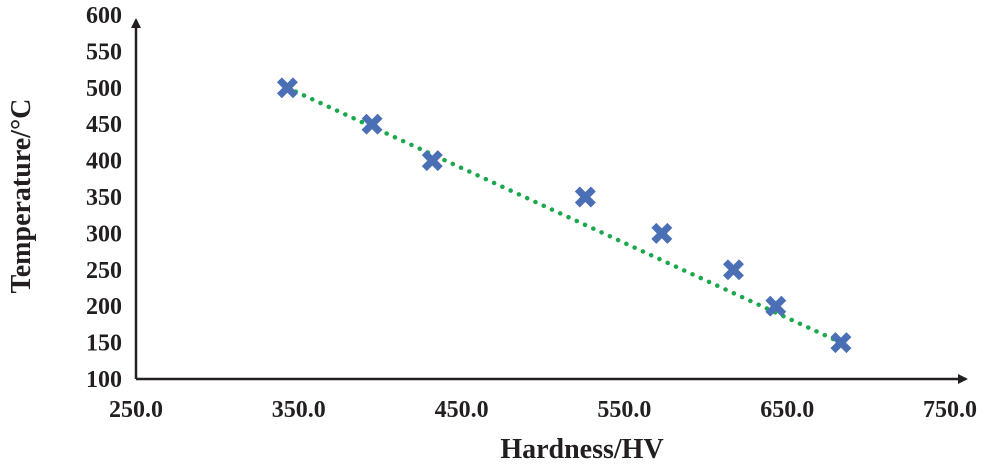 This screenshot has width=1000, height=468. What do you see at coordinates (787, 410) in the screenshot?
I see `x-tick-label: 650.0` at bounding box center [787, 410].